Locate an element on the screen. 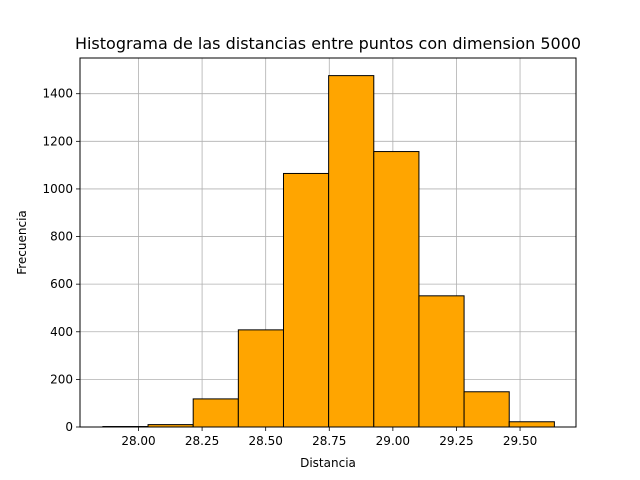  x-tick-label-4: 29.00 is located at coordinates (393, 441).